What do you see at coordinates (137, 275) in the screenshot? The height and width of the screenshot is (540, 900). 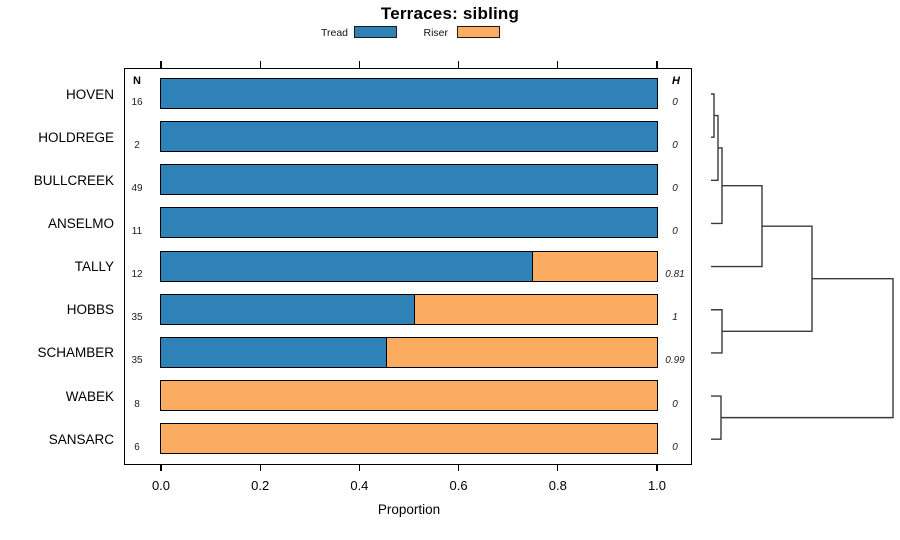 I see `n-value: 12` at bounding box center [137, 275].